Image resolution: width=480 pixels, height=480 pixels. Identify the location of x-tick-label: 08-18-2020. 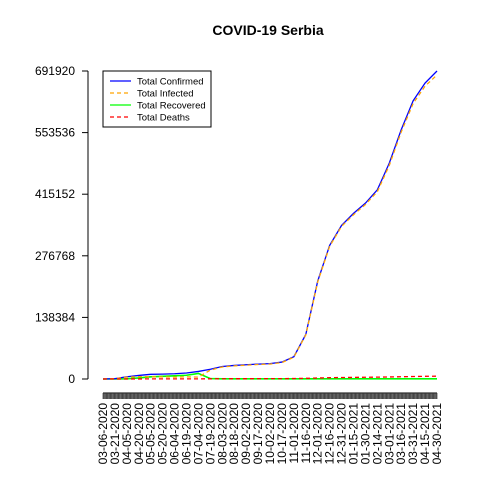
(234, 434).